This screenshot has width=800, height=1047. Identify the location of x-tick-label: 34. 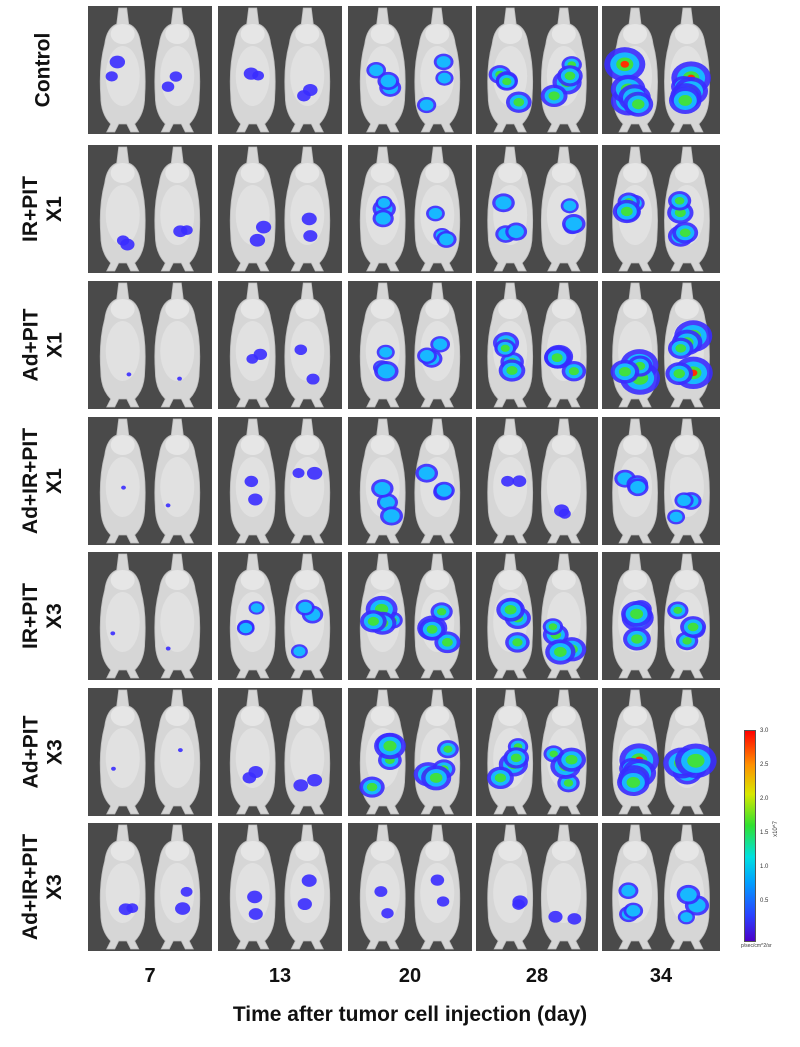
(661, 976).